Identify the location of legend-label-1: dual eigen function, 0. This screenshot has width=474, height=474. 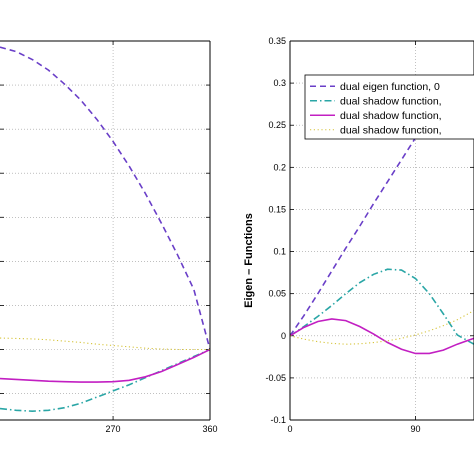
(390, 87).